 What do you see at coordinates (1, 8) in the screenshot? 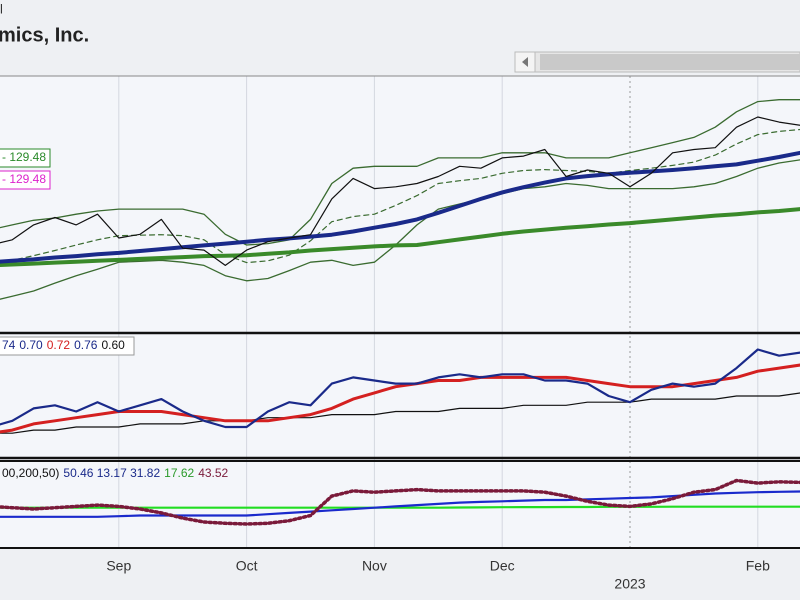
I see `header-fragment: l` at bounding box center [1, 8].